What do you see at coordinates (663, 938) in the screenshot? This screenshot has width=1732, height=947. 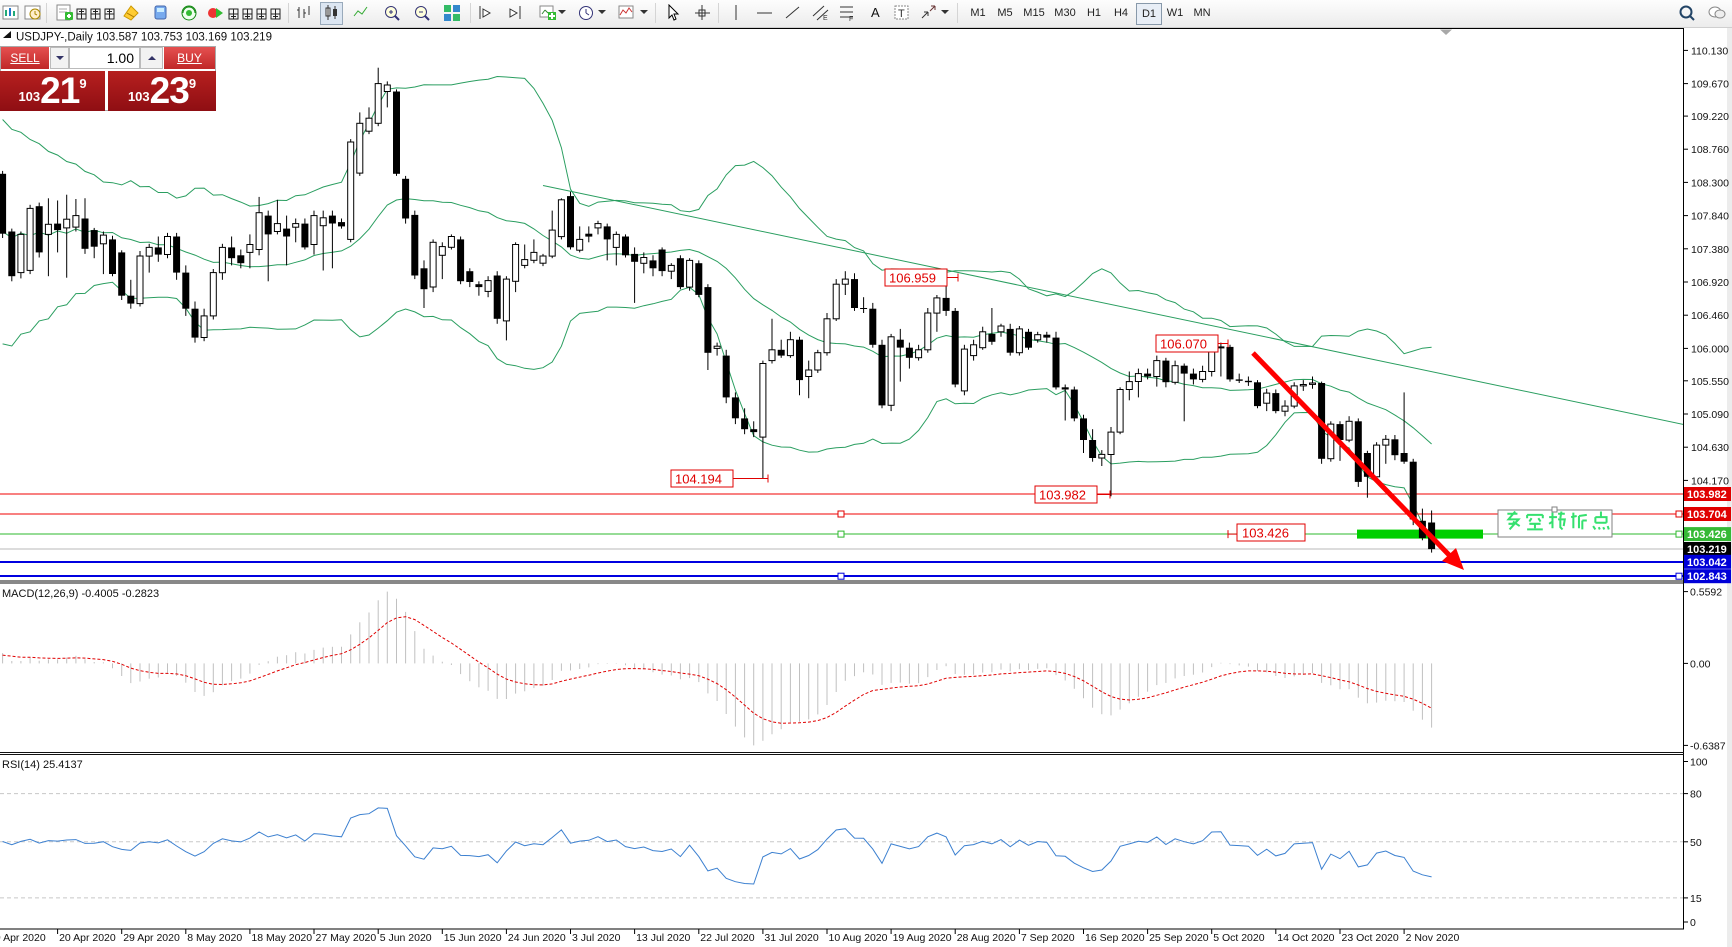 I see `svg-text: 13 Jul 2020` at bounding box center [663, 938].